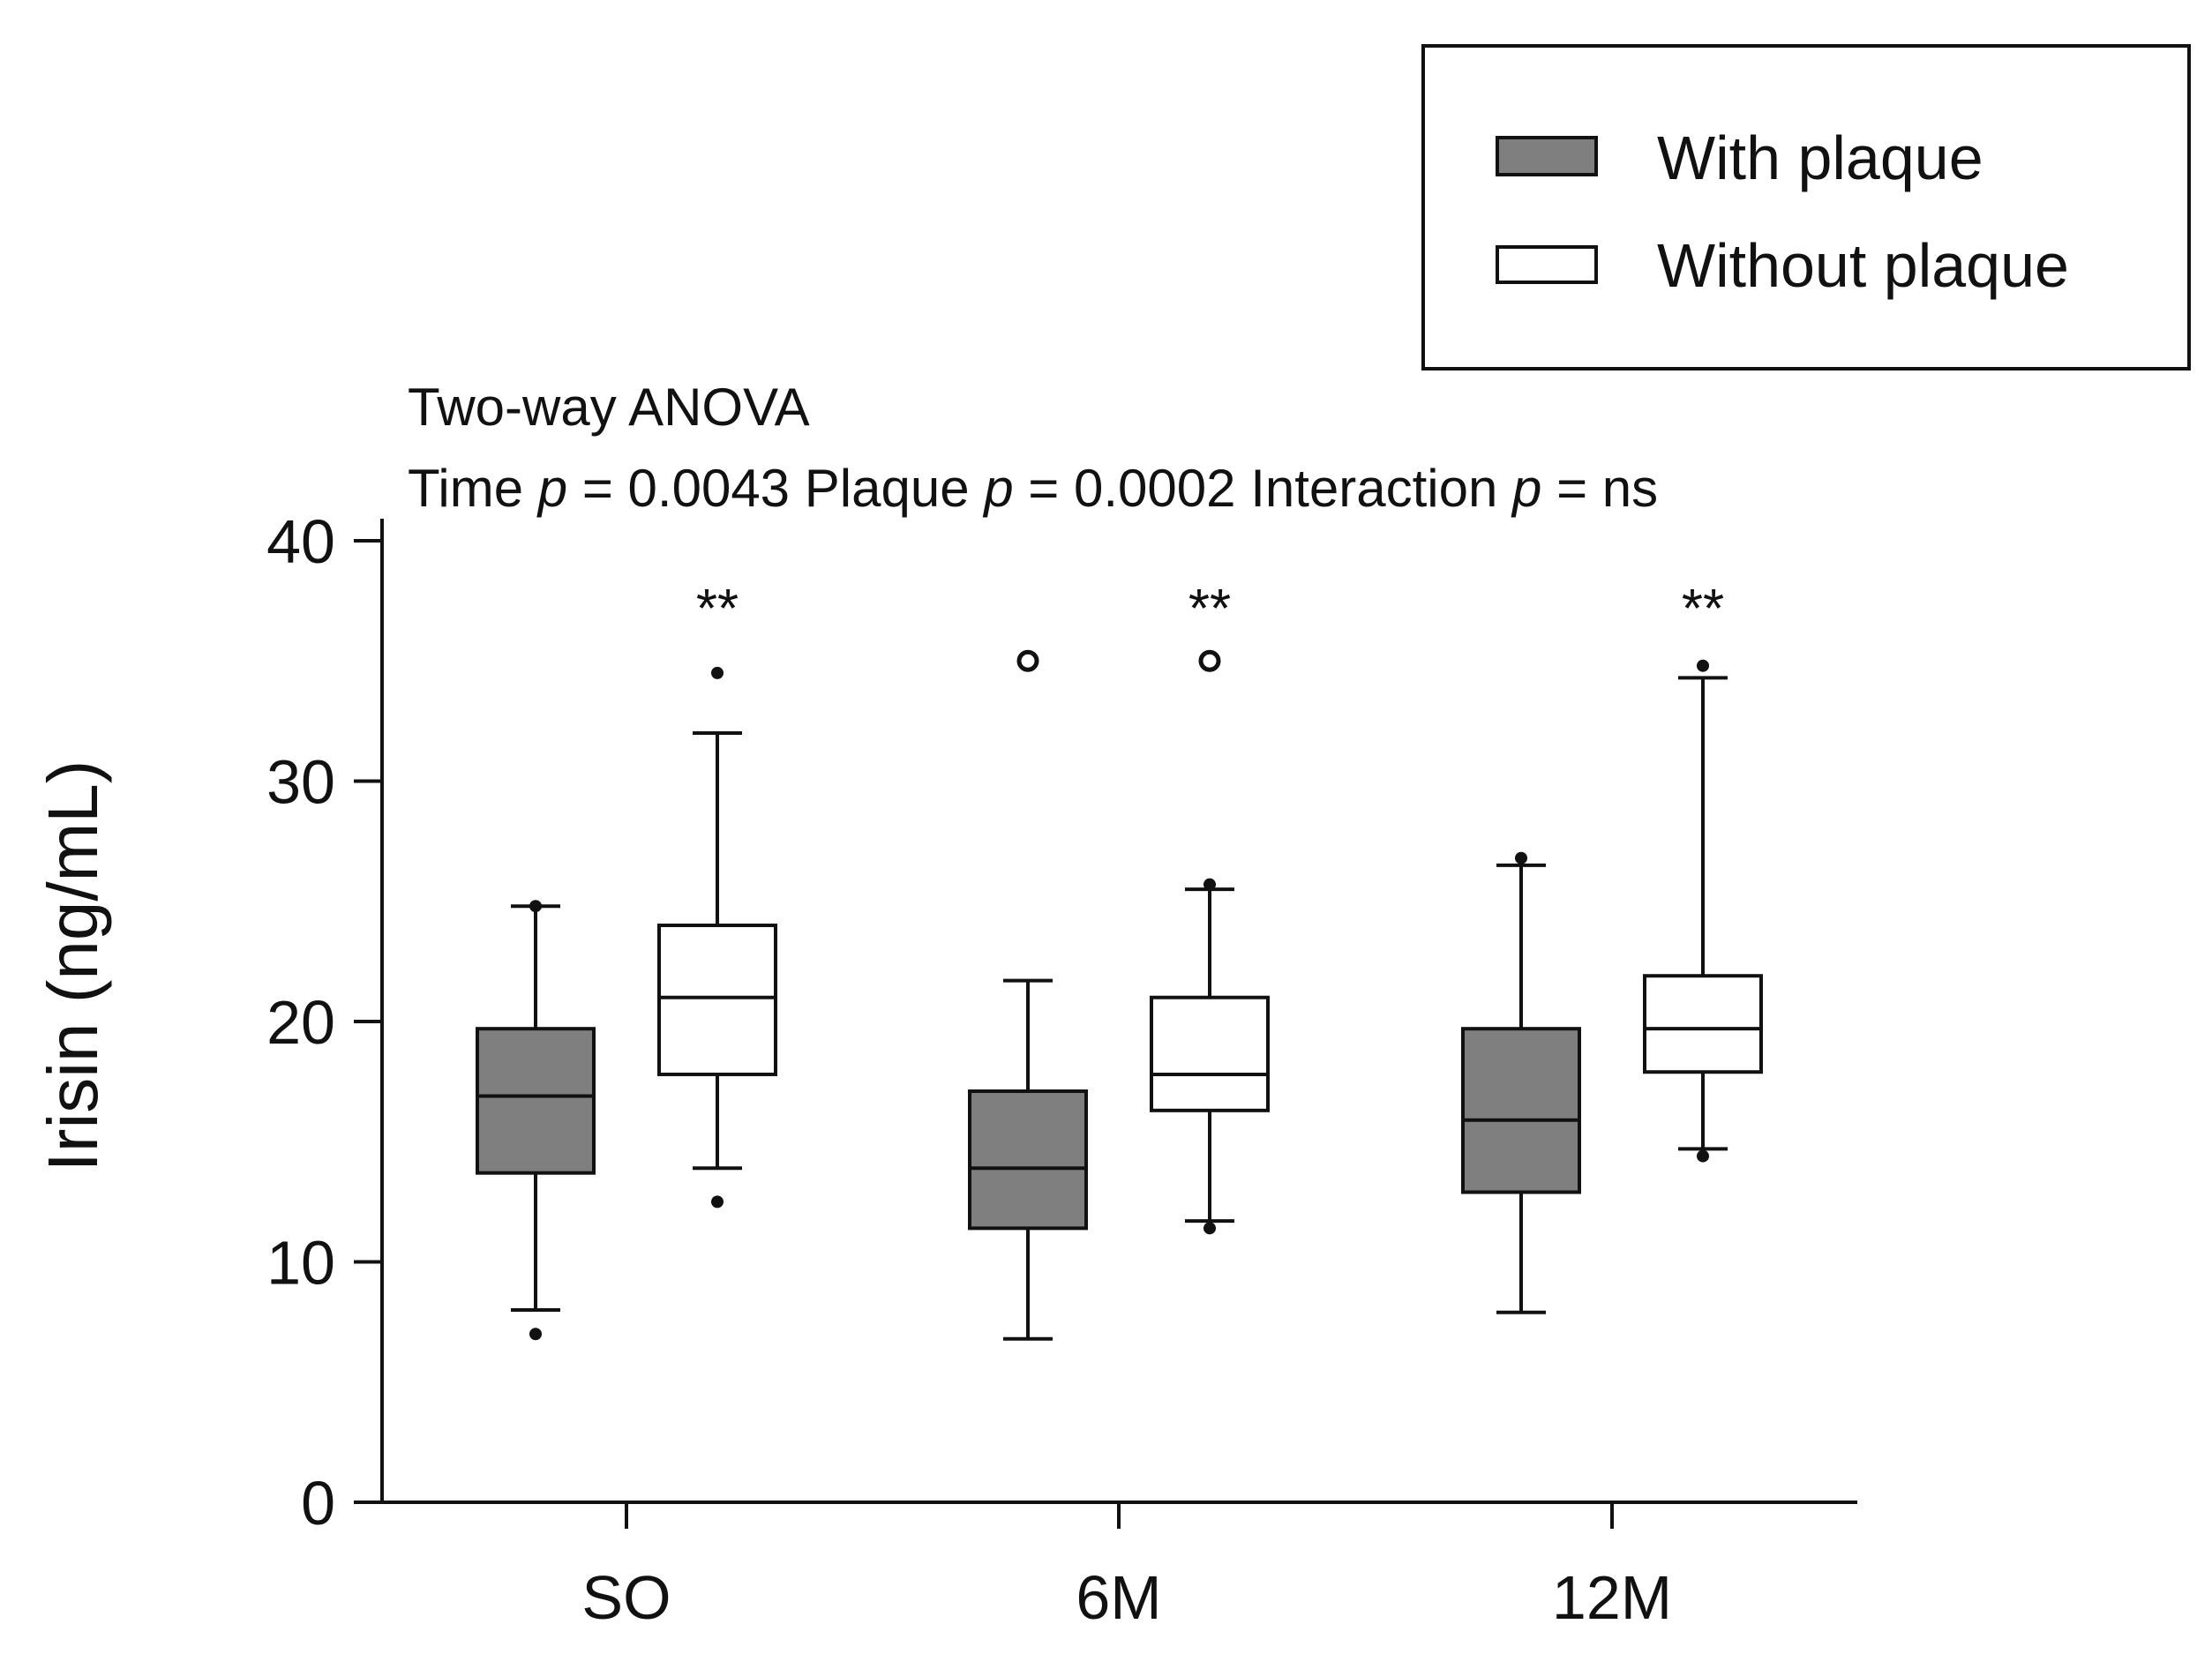 The width and height of the screenshot is (2212, 1654). Describe the element at coordinates (717, 1000) in the screenshot. I see `box-without-so` at that location.